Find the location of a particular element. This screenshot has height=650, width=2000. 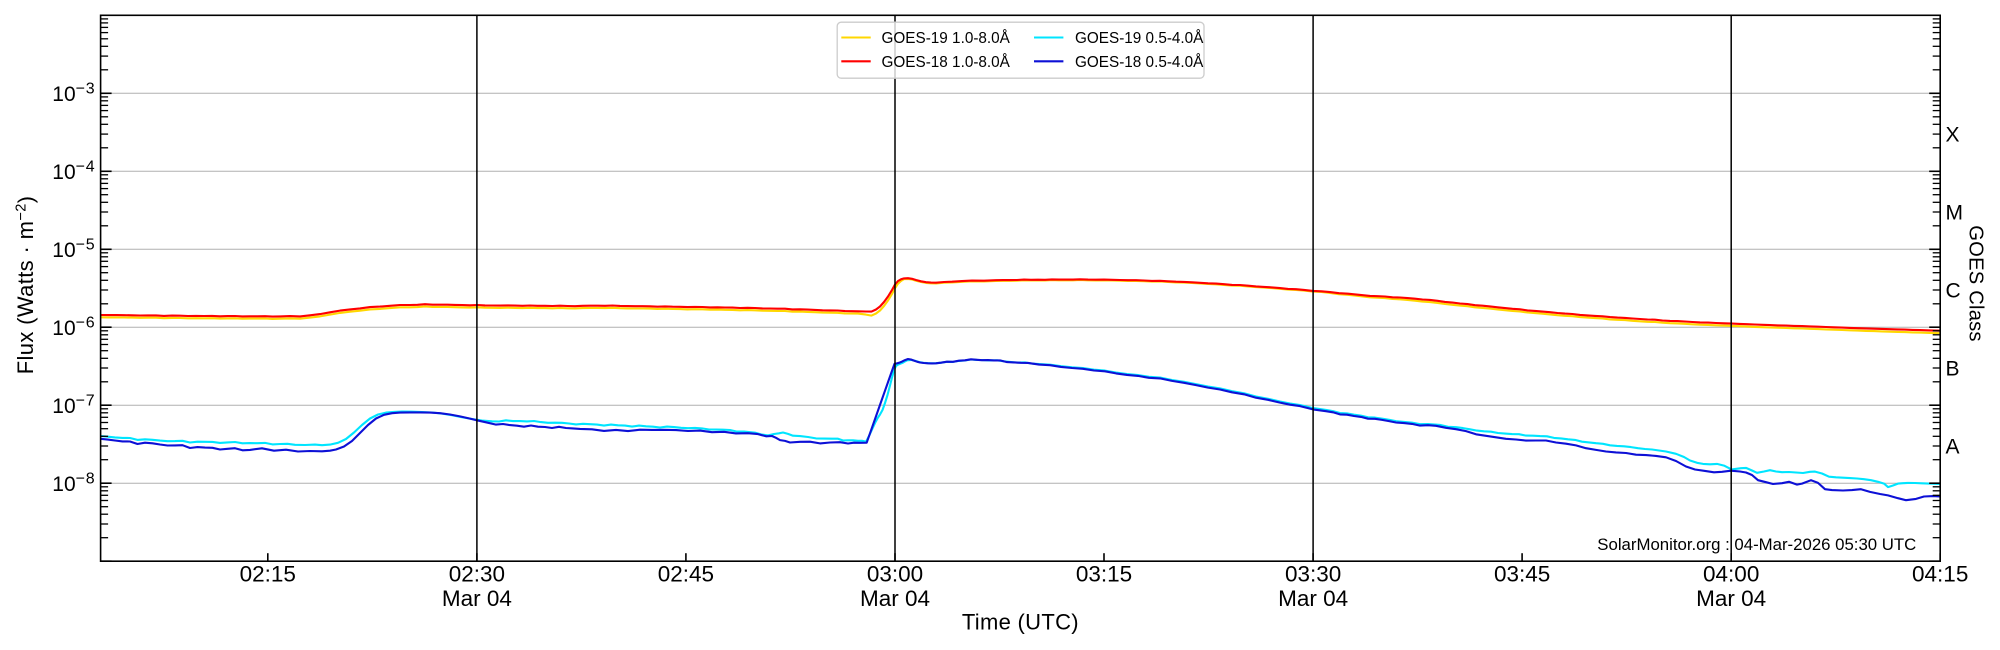

svg-text: 03:15 is located at coordinates (1104, 574).